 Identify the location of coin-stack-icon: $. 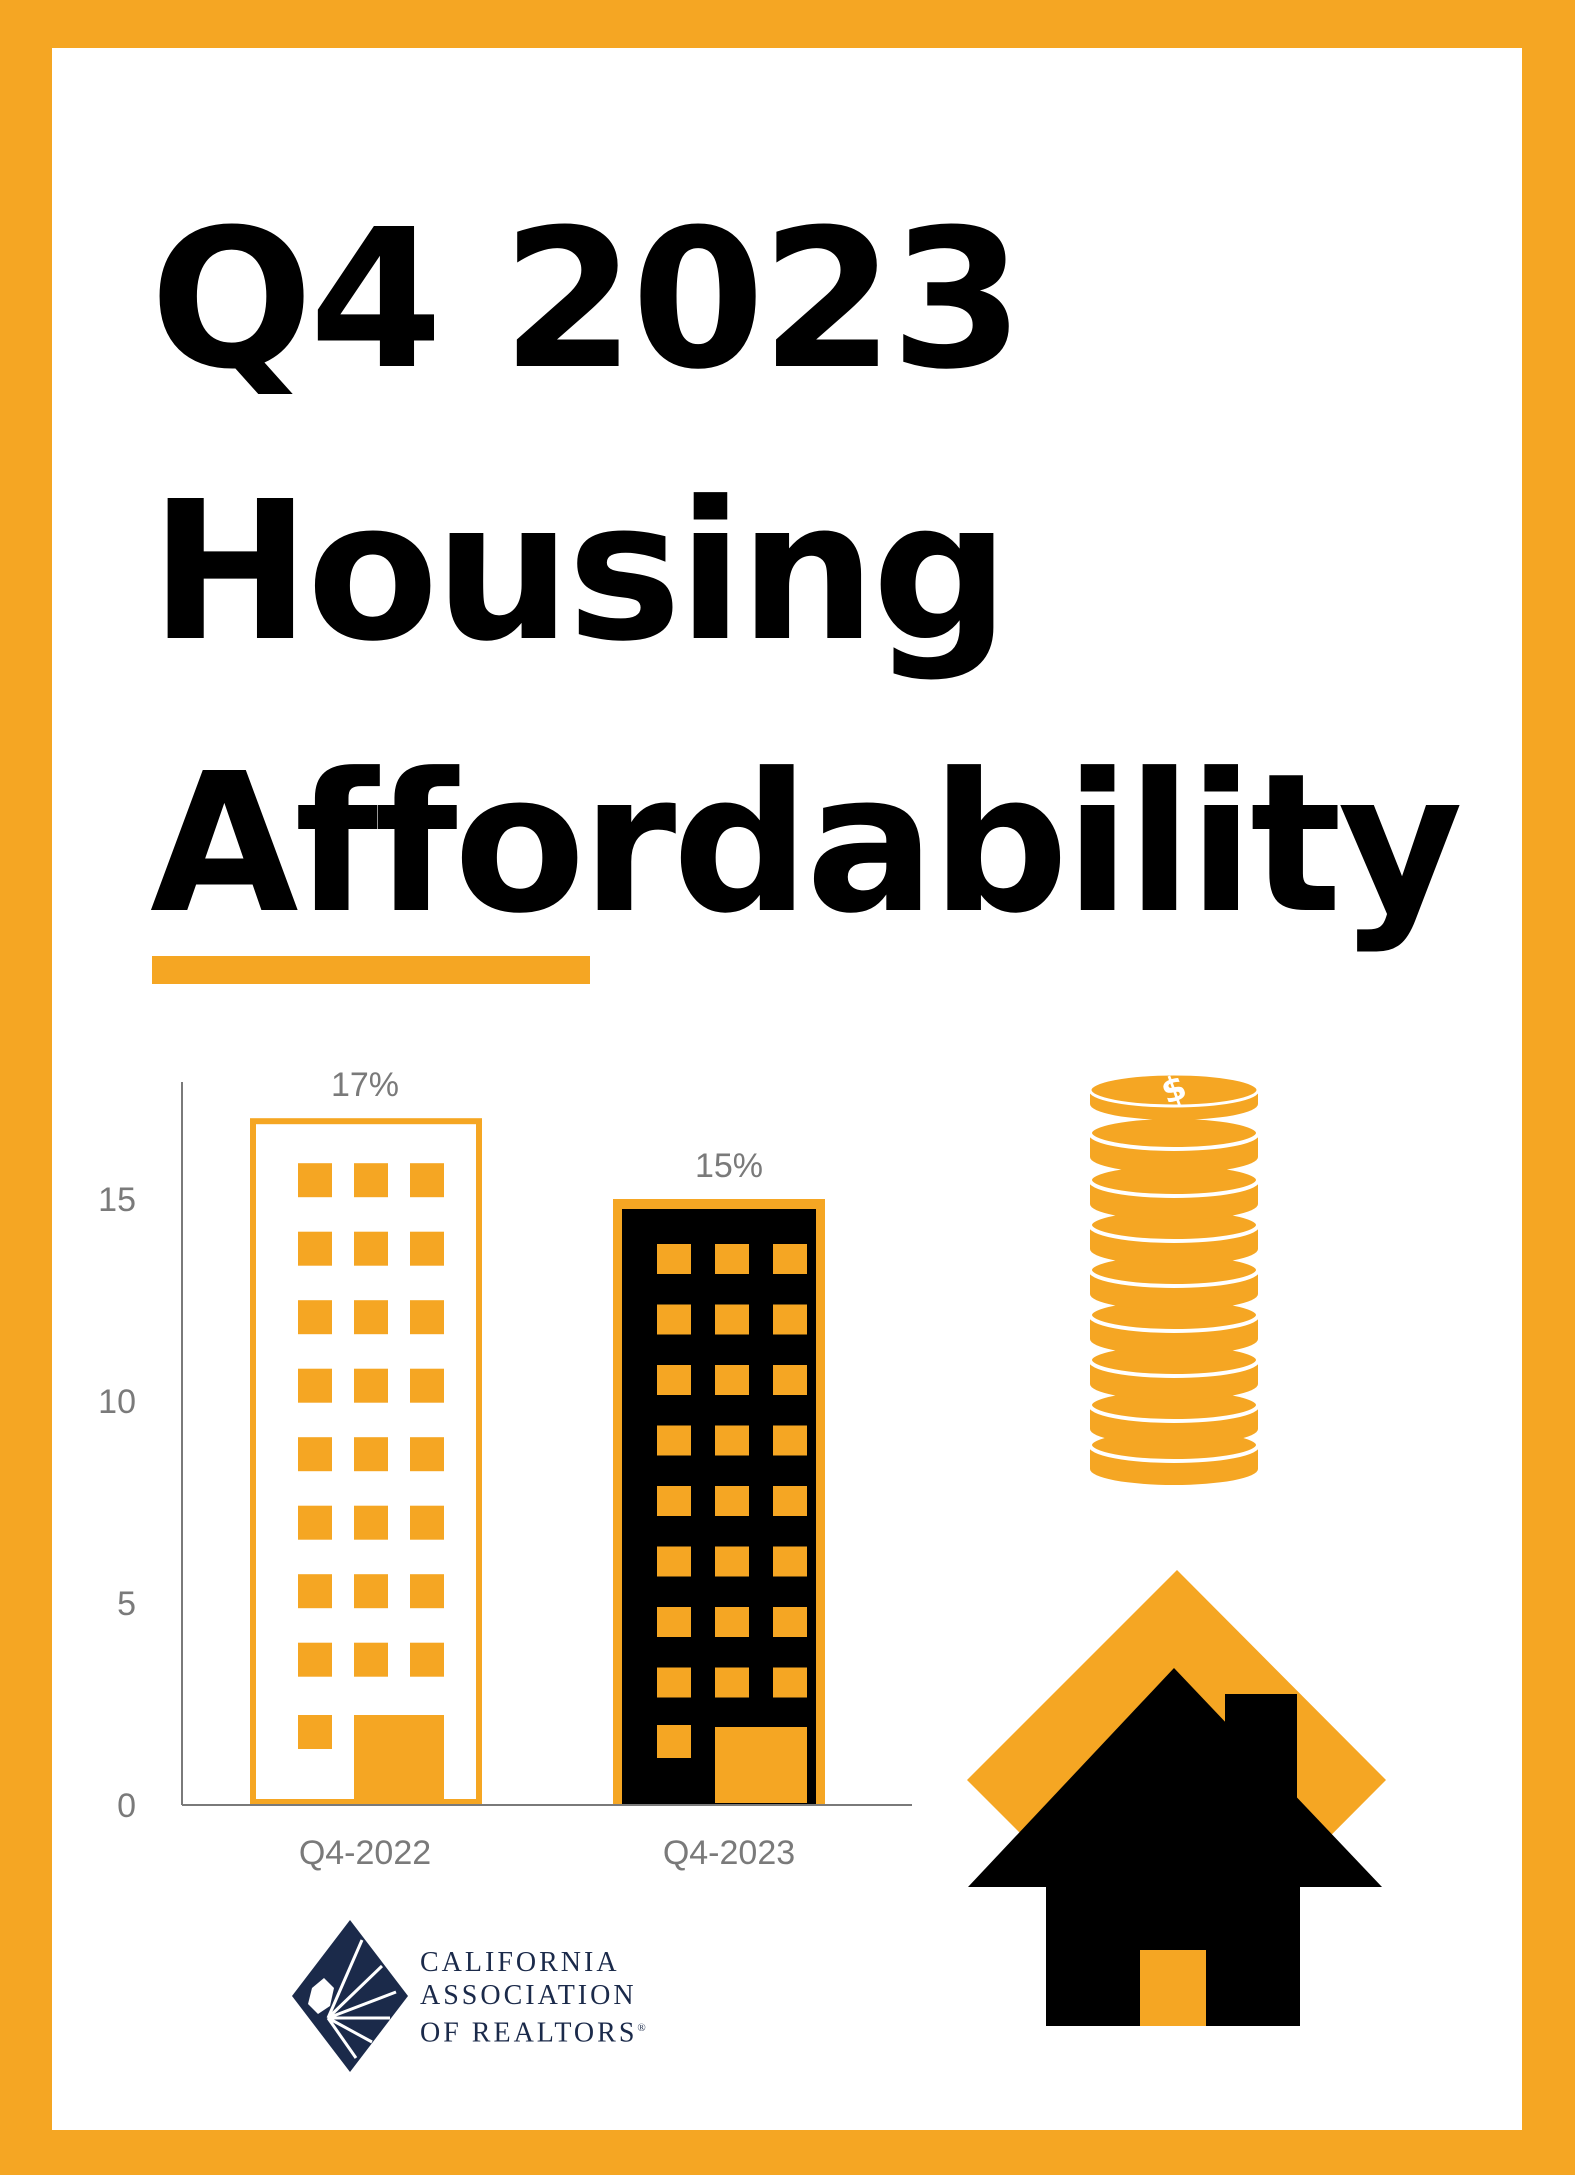
(1174, 1276).